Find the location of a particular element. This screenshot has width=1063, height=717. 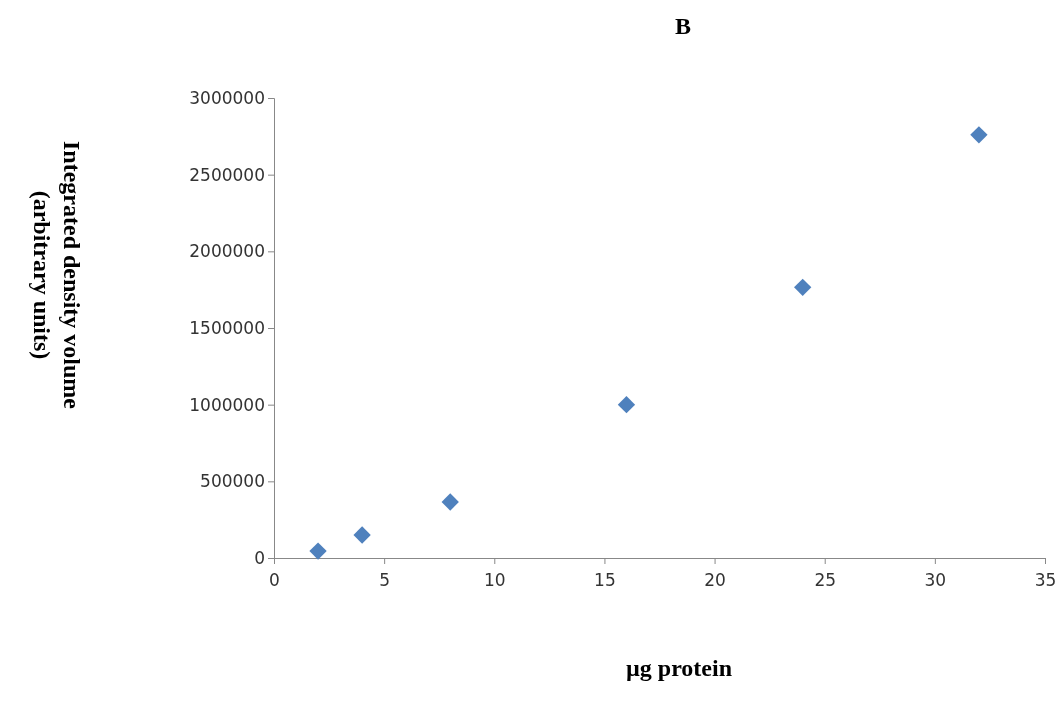

chart-title: B is located at coordinates (683, 26).